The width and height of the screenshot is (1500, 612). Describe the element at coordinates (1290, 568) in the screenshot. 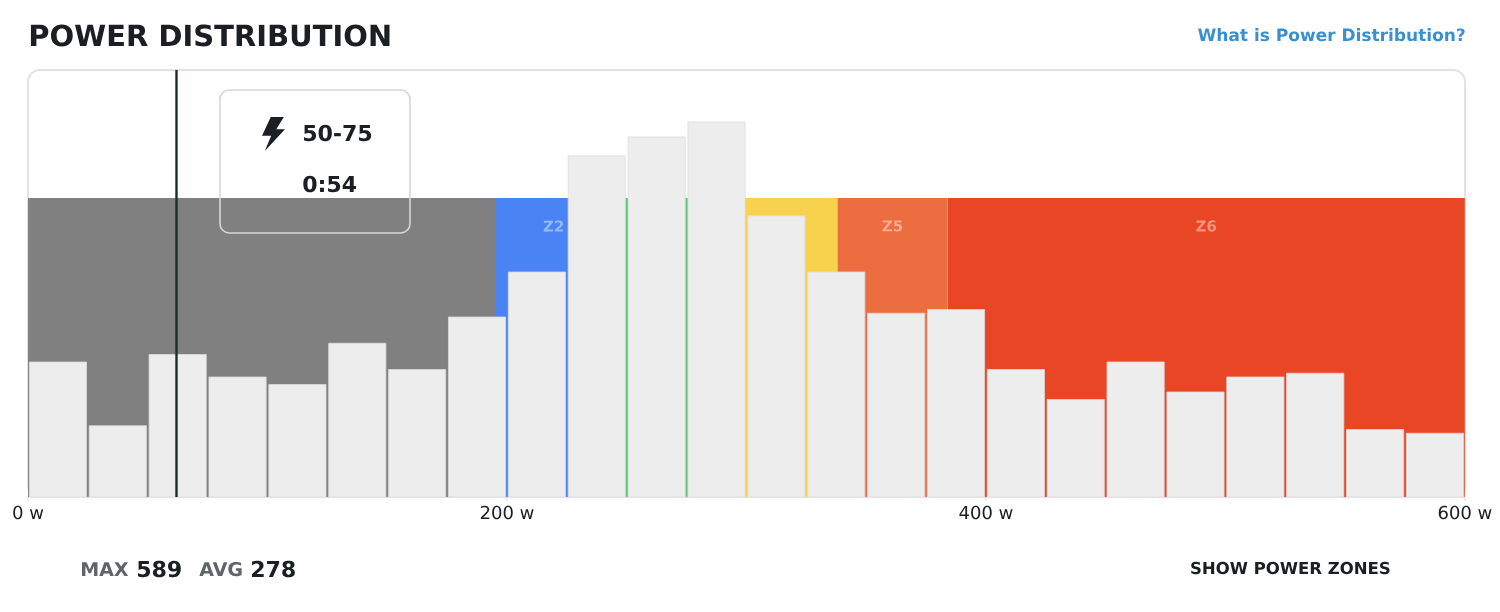

I see `text: SHOW POWER ZONES` at that location.